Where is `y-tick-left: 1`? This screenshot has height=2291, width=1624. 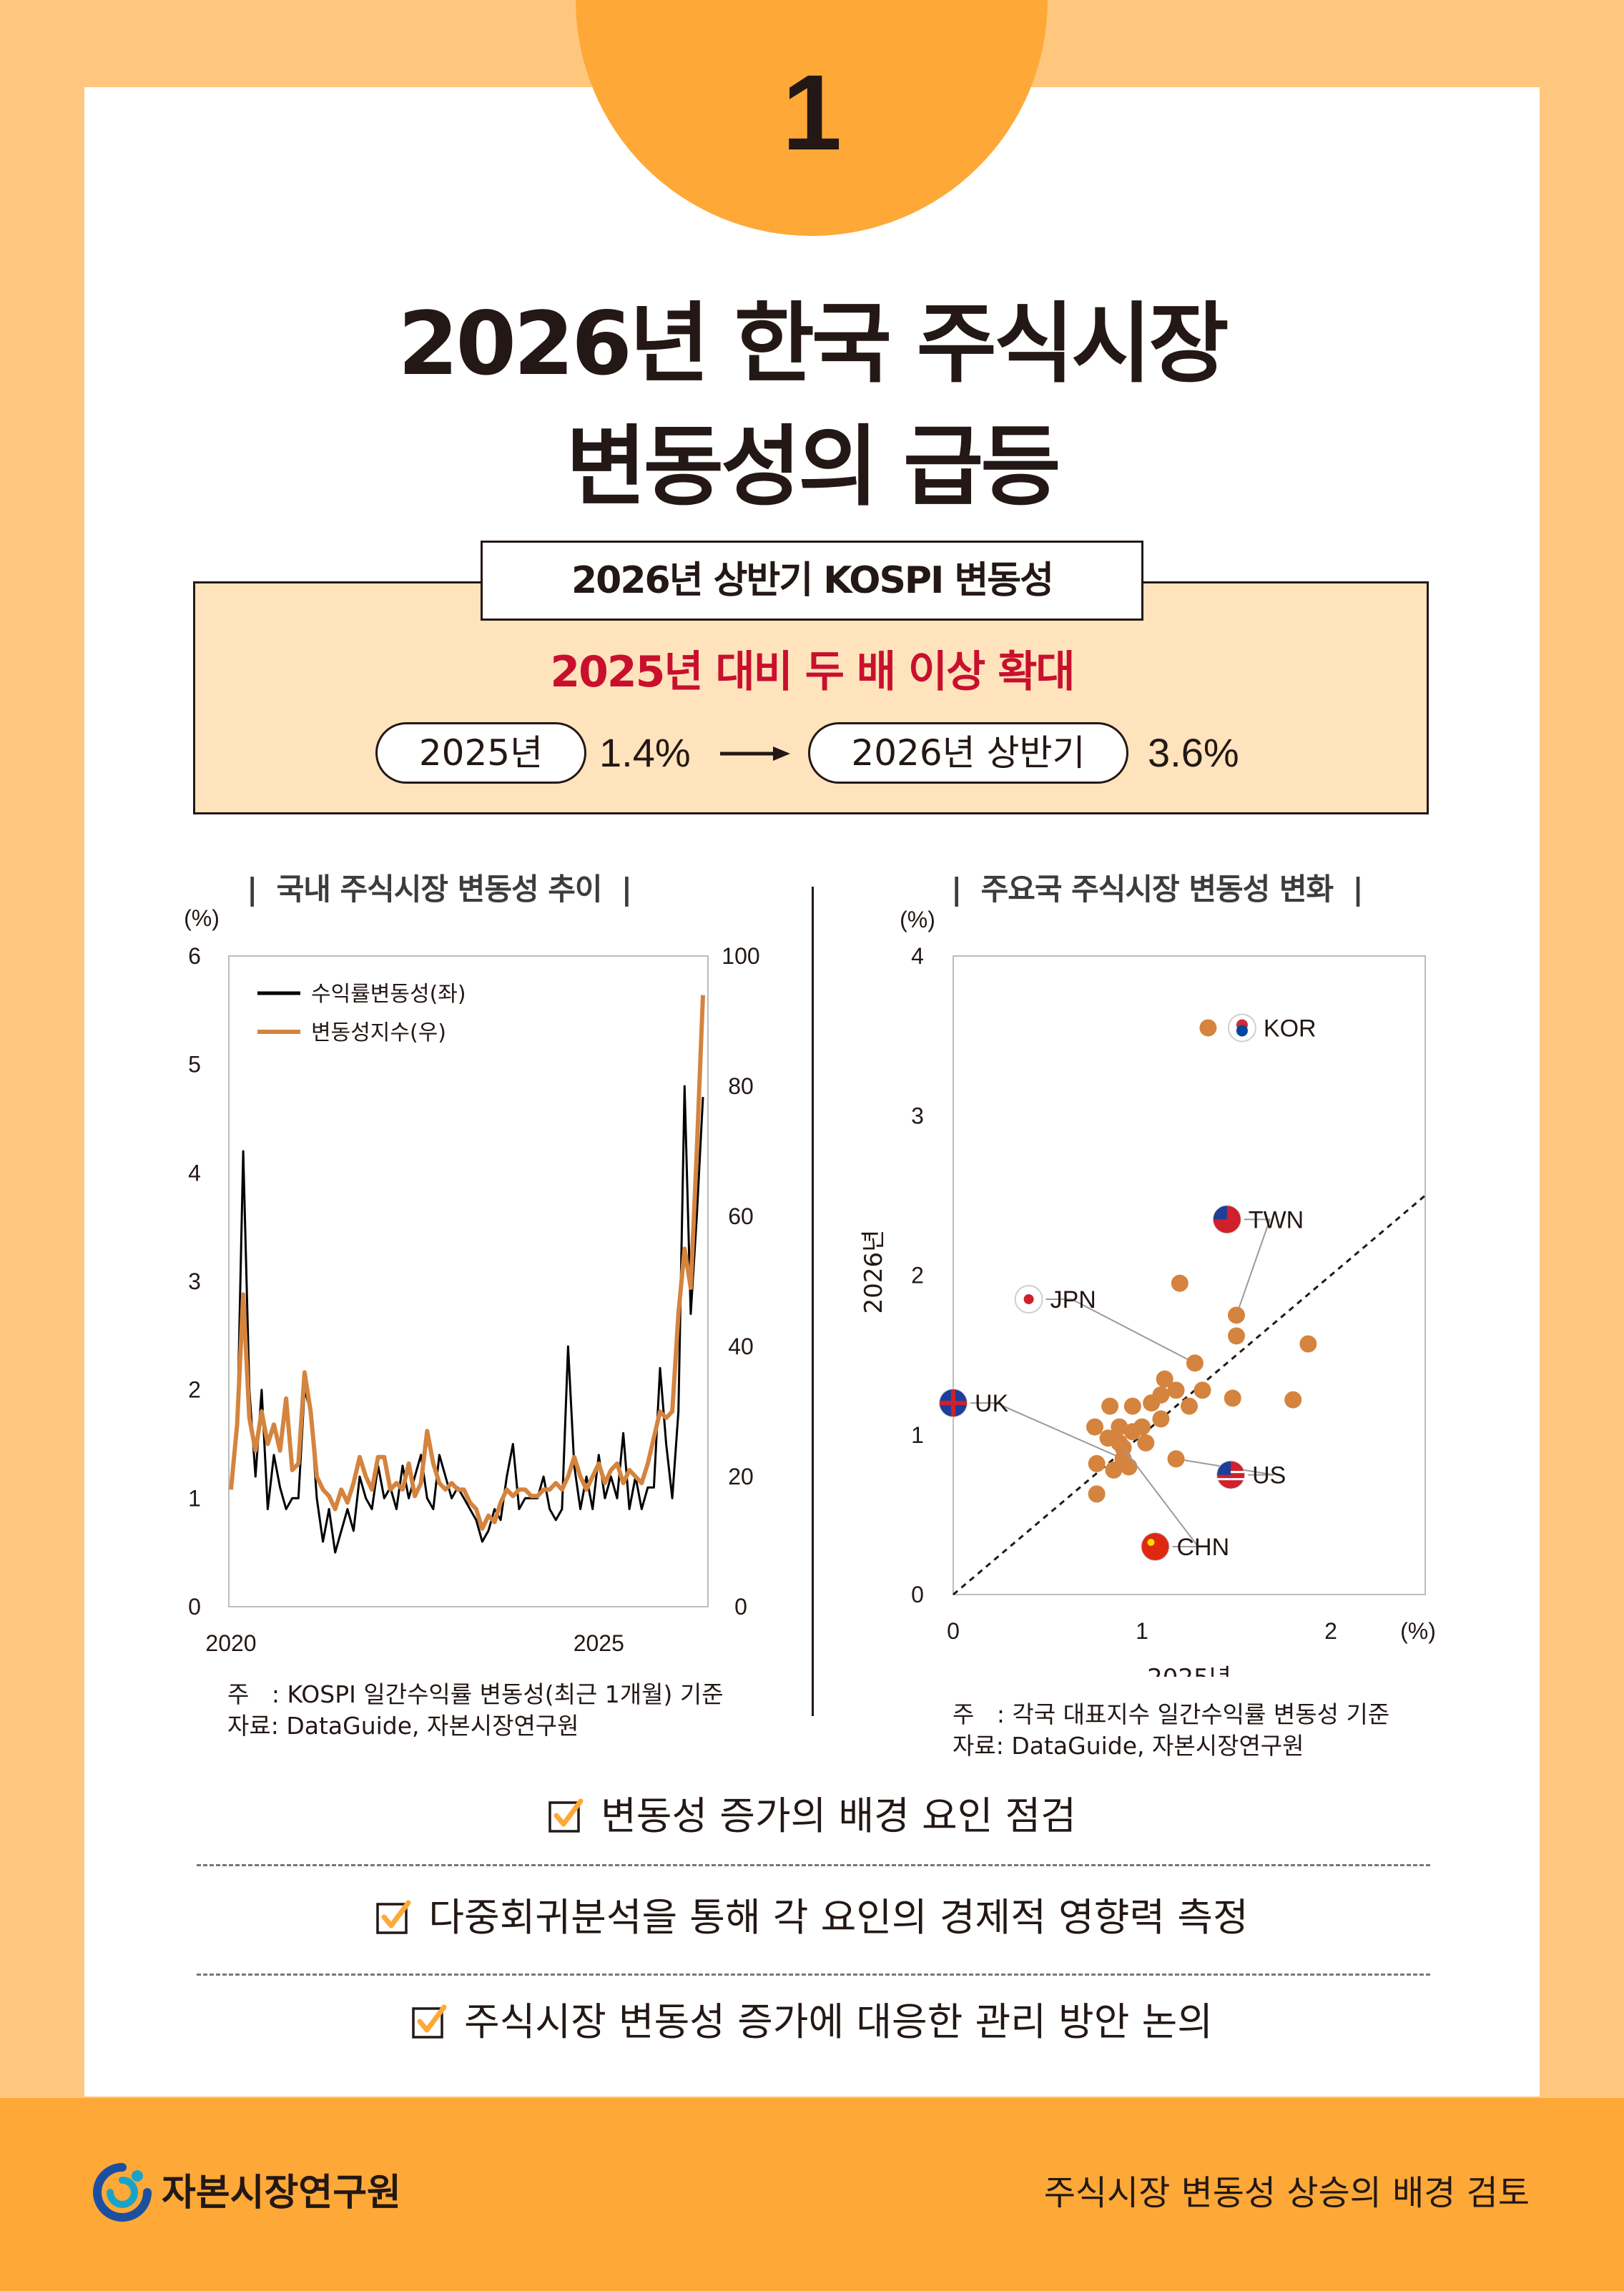
y-tick-left: 1 is located at coordinates (194, 1498).